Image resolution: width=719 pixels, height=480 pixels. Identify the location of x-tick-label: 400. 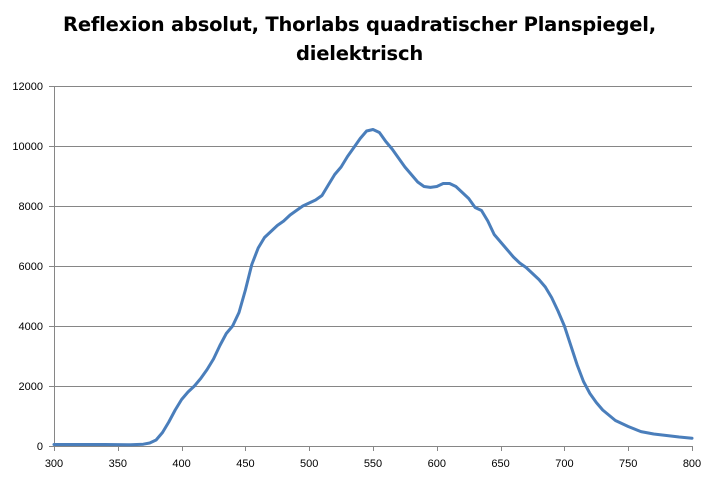
(181, 464).